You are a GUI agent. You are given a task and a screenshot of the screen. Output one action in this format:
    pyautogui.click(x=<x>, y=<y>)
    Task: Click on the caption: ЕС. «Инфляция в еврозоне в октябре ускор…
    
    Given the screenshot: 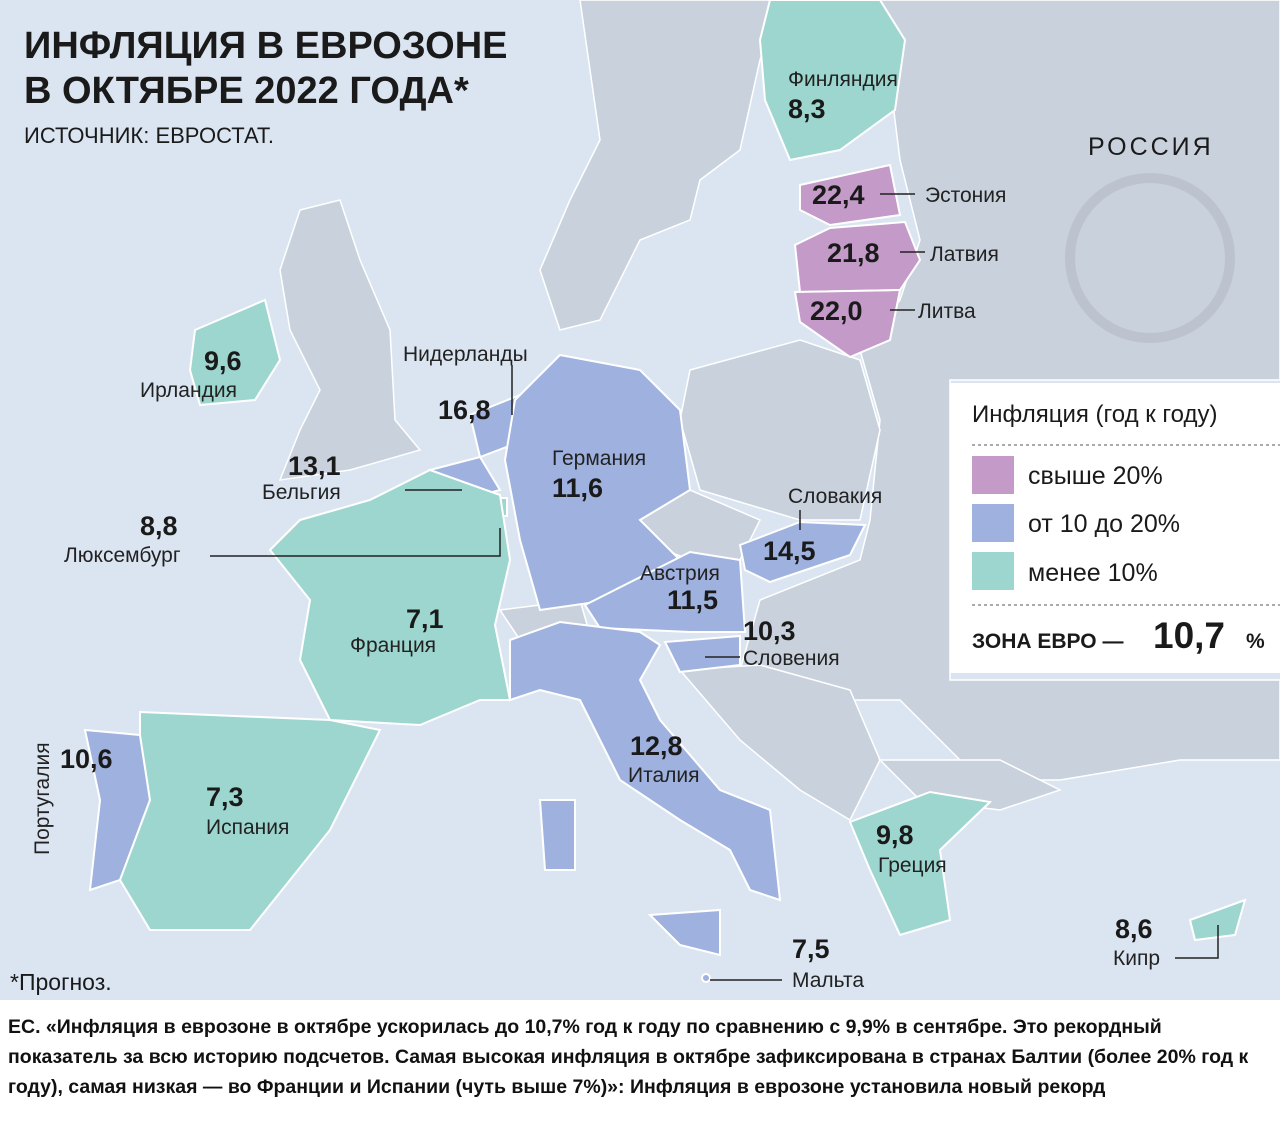 What is the action you would take?
    pyautogui.click(x=628, y=1057)
    